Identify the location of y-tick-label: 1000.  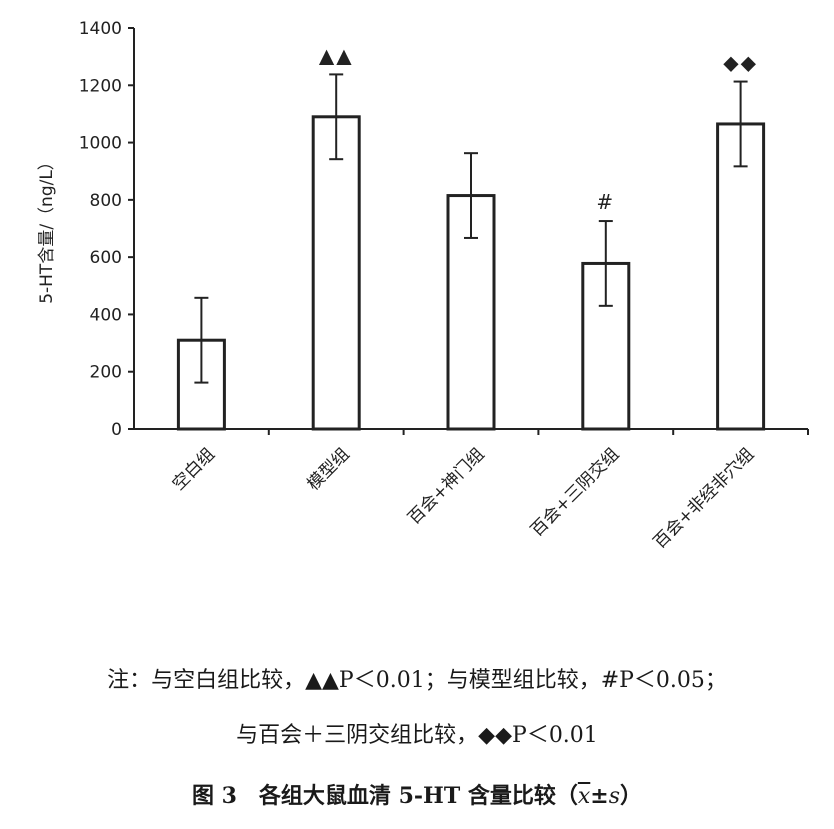
(100, 144).